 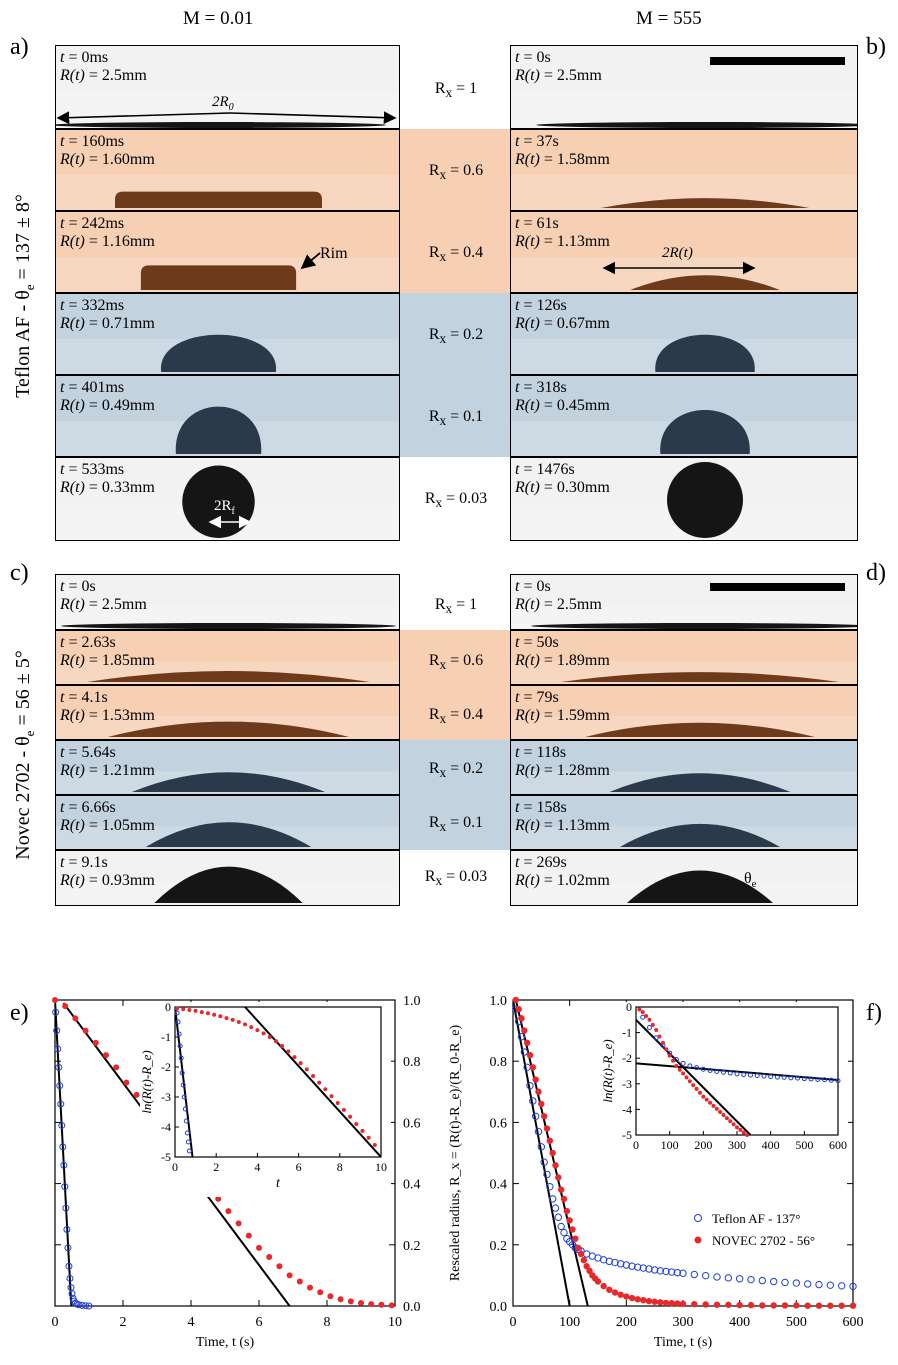 What do you see at coordinates (456, 254) in the screenshot?
I see `rx-label: Rx = 0.4` at bounding box center [456, 254].